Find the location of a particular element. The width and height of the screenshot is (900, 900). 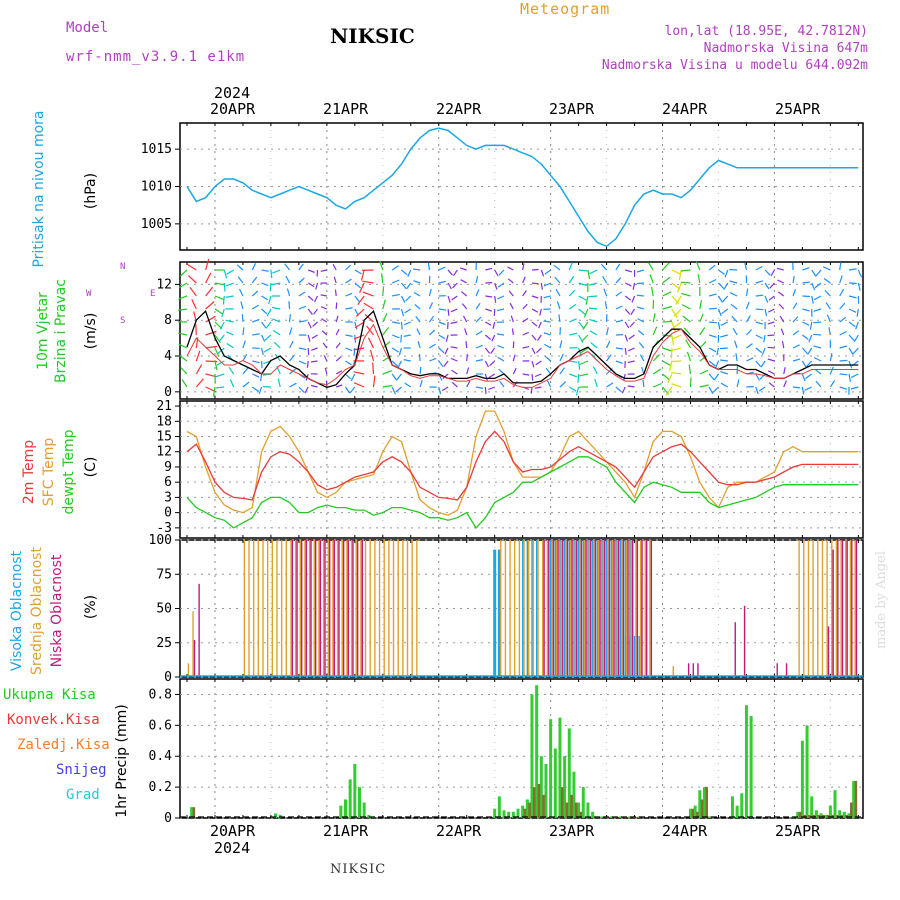

y-tick-label: 12 is located at coordinates (164, 452).